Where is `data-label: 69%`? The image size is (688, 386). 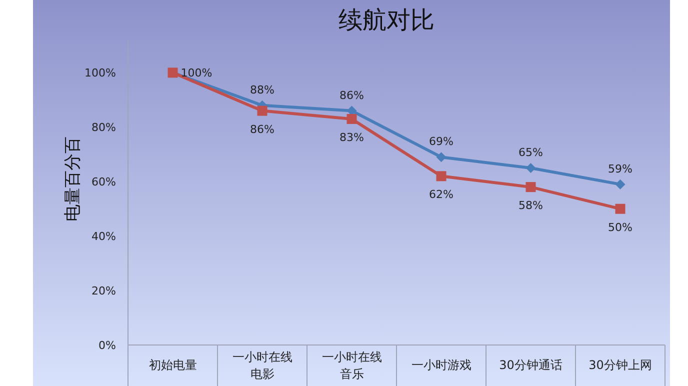
data-label: 69% is located at coordinates (441, 141).